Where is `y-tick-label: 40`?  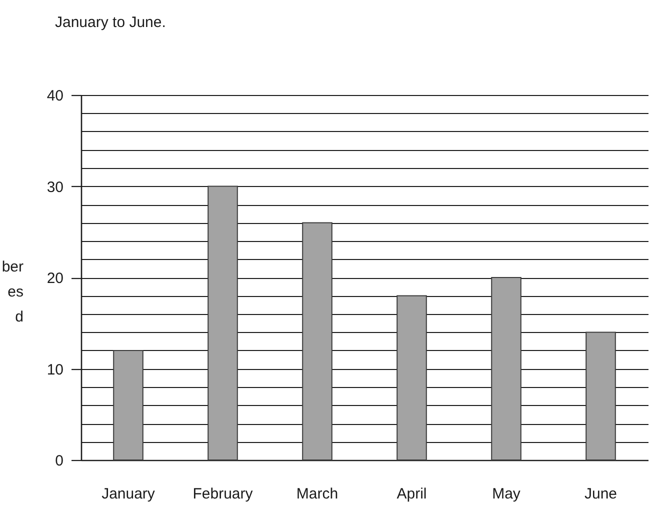 y-tick-label: 40 is located at coordinates (55, 96).